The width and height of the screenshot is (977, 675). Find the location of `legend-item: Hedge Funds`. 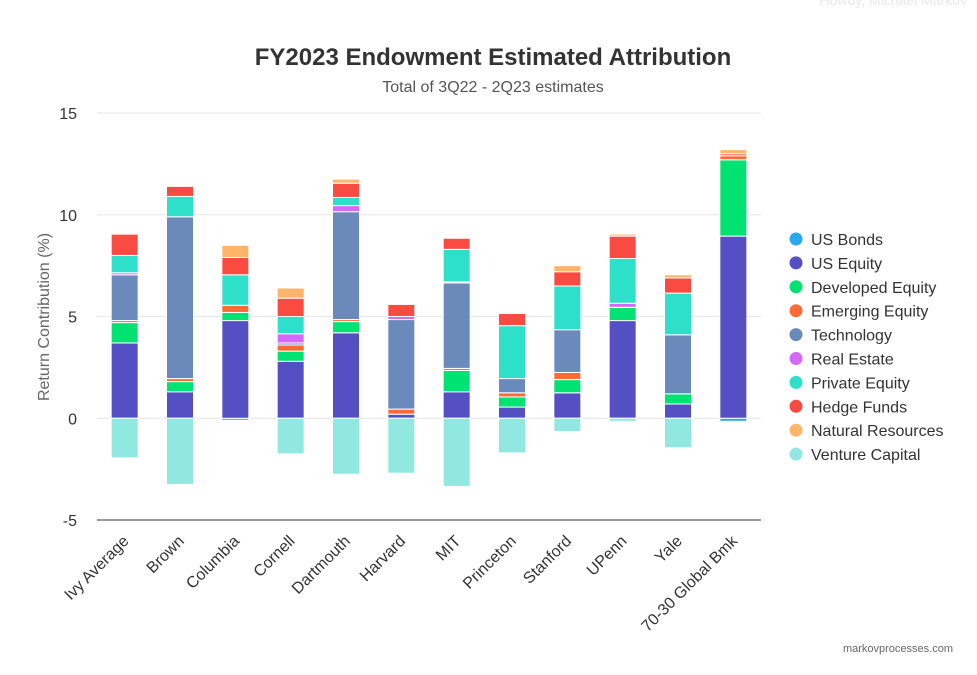

legend-item: Hedge Funds is located at coordinates (848, 407).